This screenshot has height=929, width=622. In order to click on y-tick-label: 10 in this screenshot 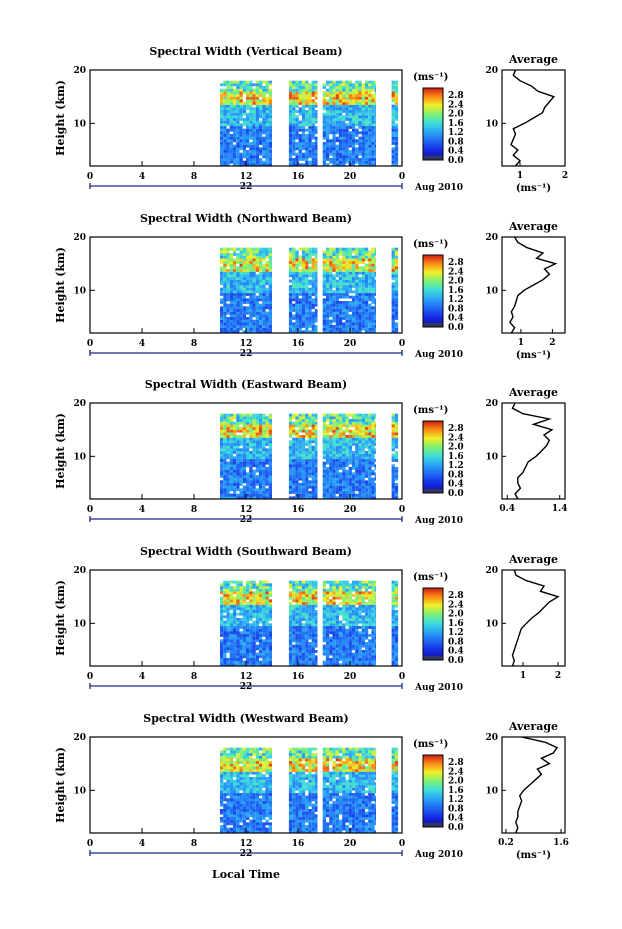, I will do `click(79, 457)`.